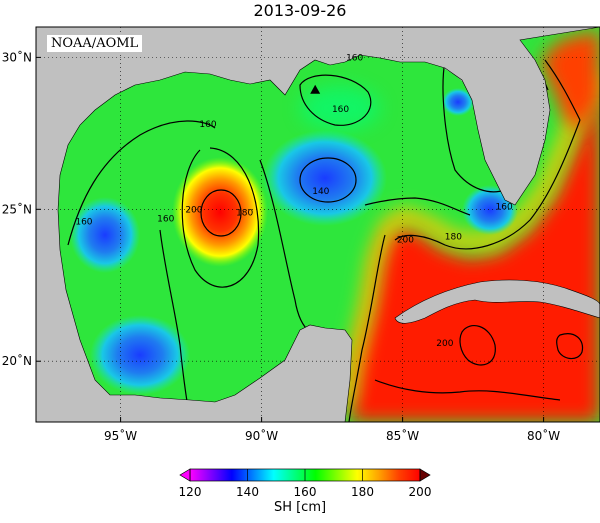 The width and height of the screenshot is (600, 523). What do you see at coordinates (300, 507) in the screenshot?
I see `colorbar-label: SH [cm]` at bounding box center [300, 507].